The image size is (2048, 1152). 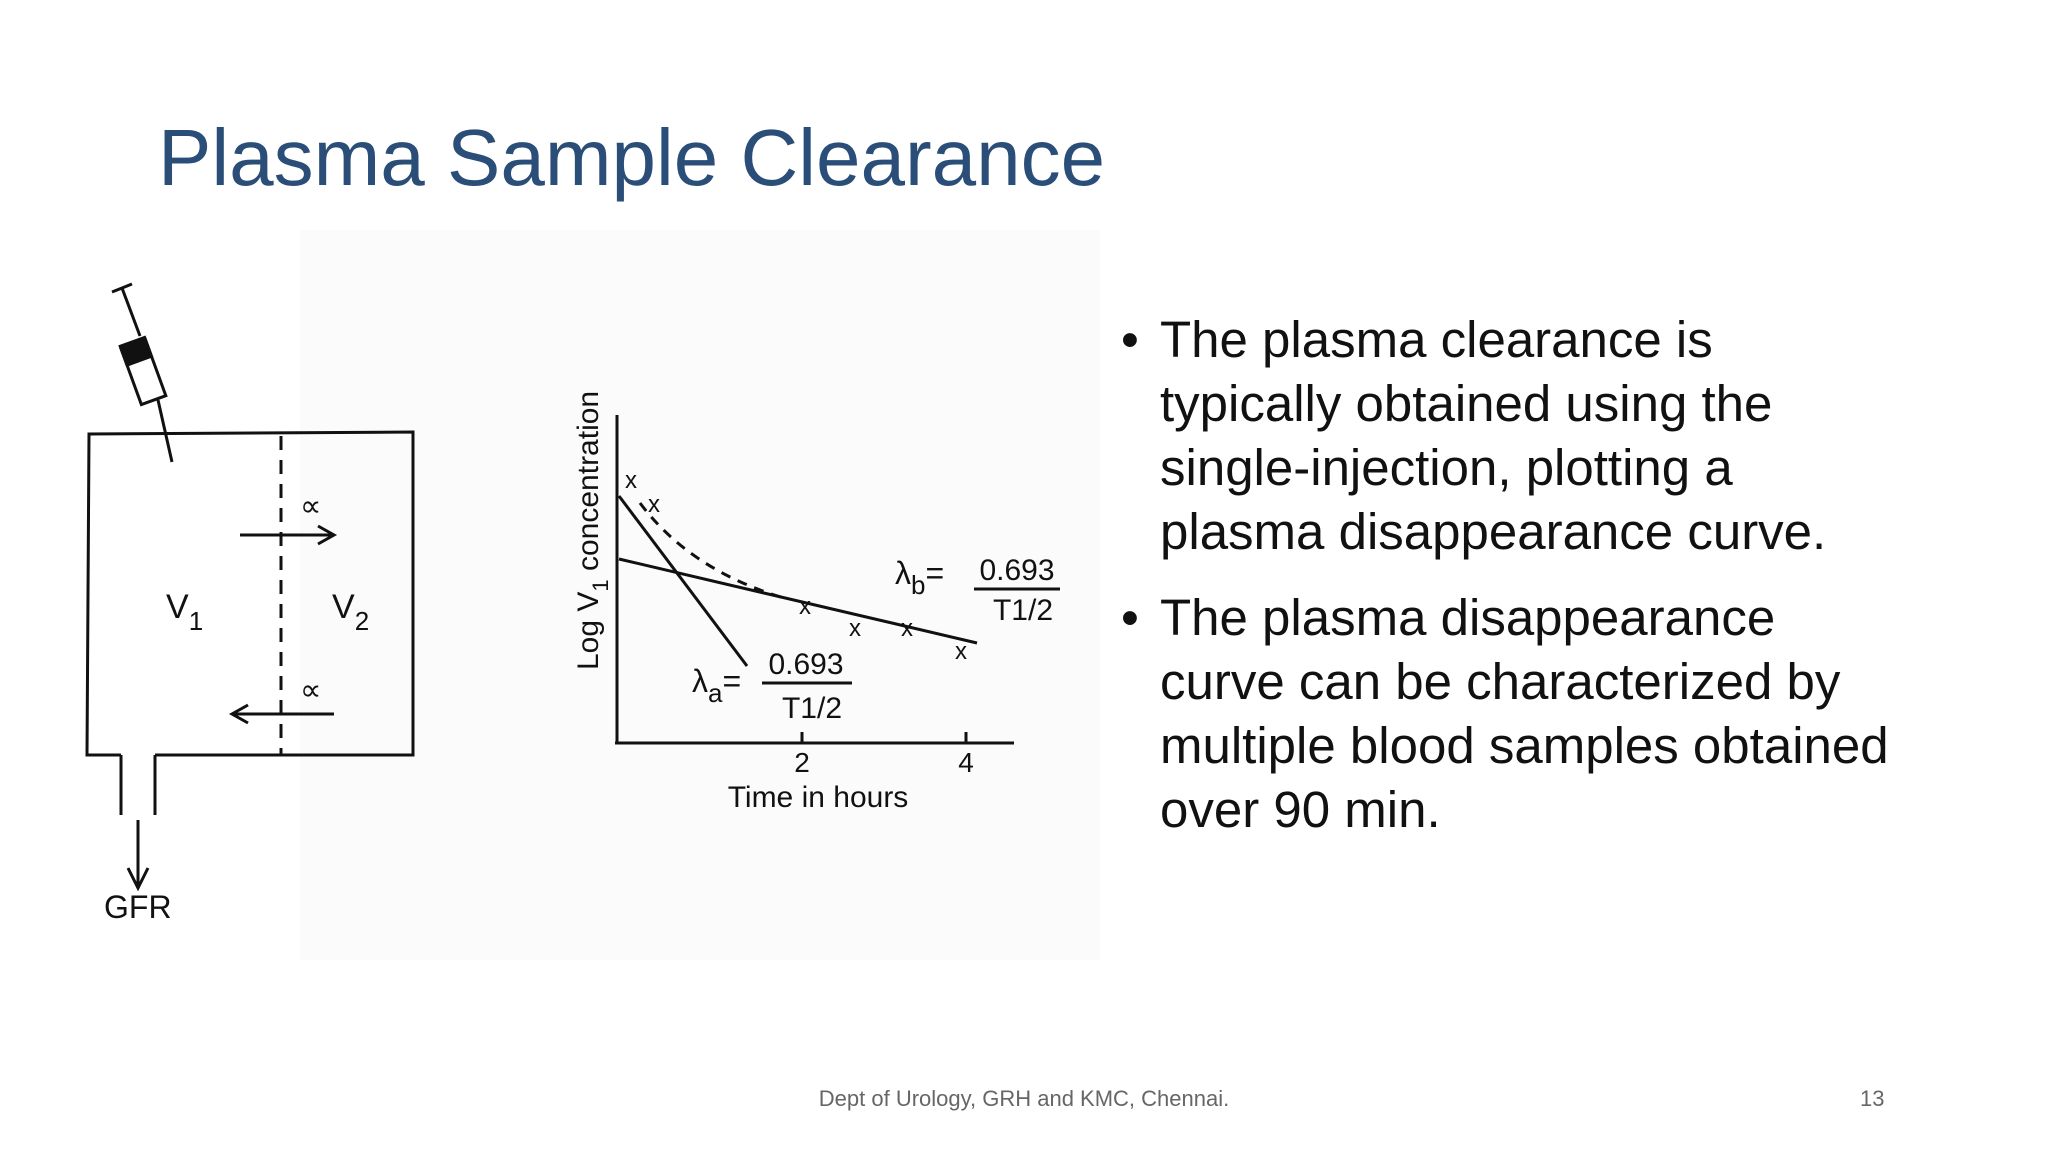 I want to click on compartment-label: V2, so click(x=350, y=612).